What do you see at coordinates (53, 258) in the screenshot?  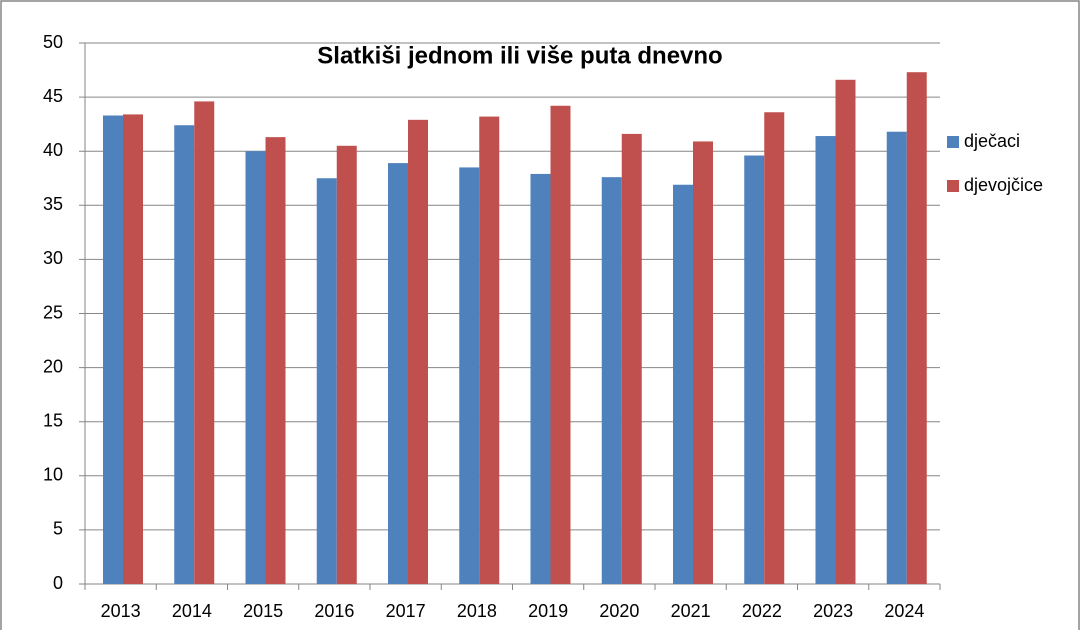 I see `y-tick-label: 30` at bounding box center [53, 258].